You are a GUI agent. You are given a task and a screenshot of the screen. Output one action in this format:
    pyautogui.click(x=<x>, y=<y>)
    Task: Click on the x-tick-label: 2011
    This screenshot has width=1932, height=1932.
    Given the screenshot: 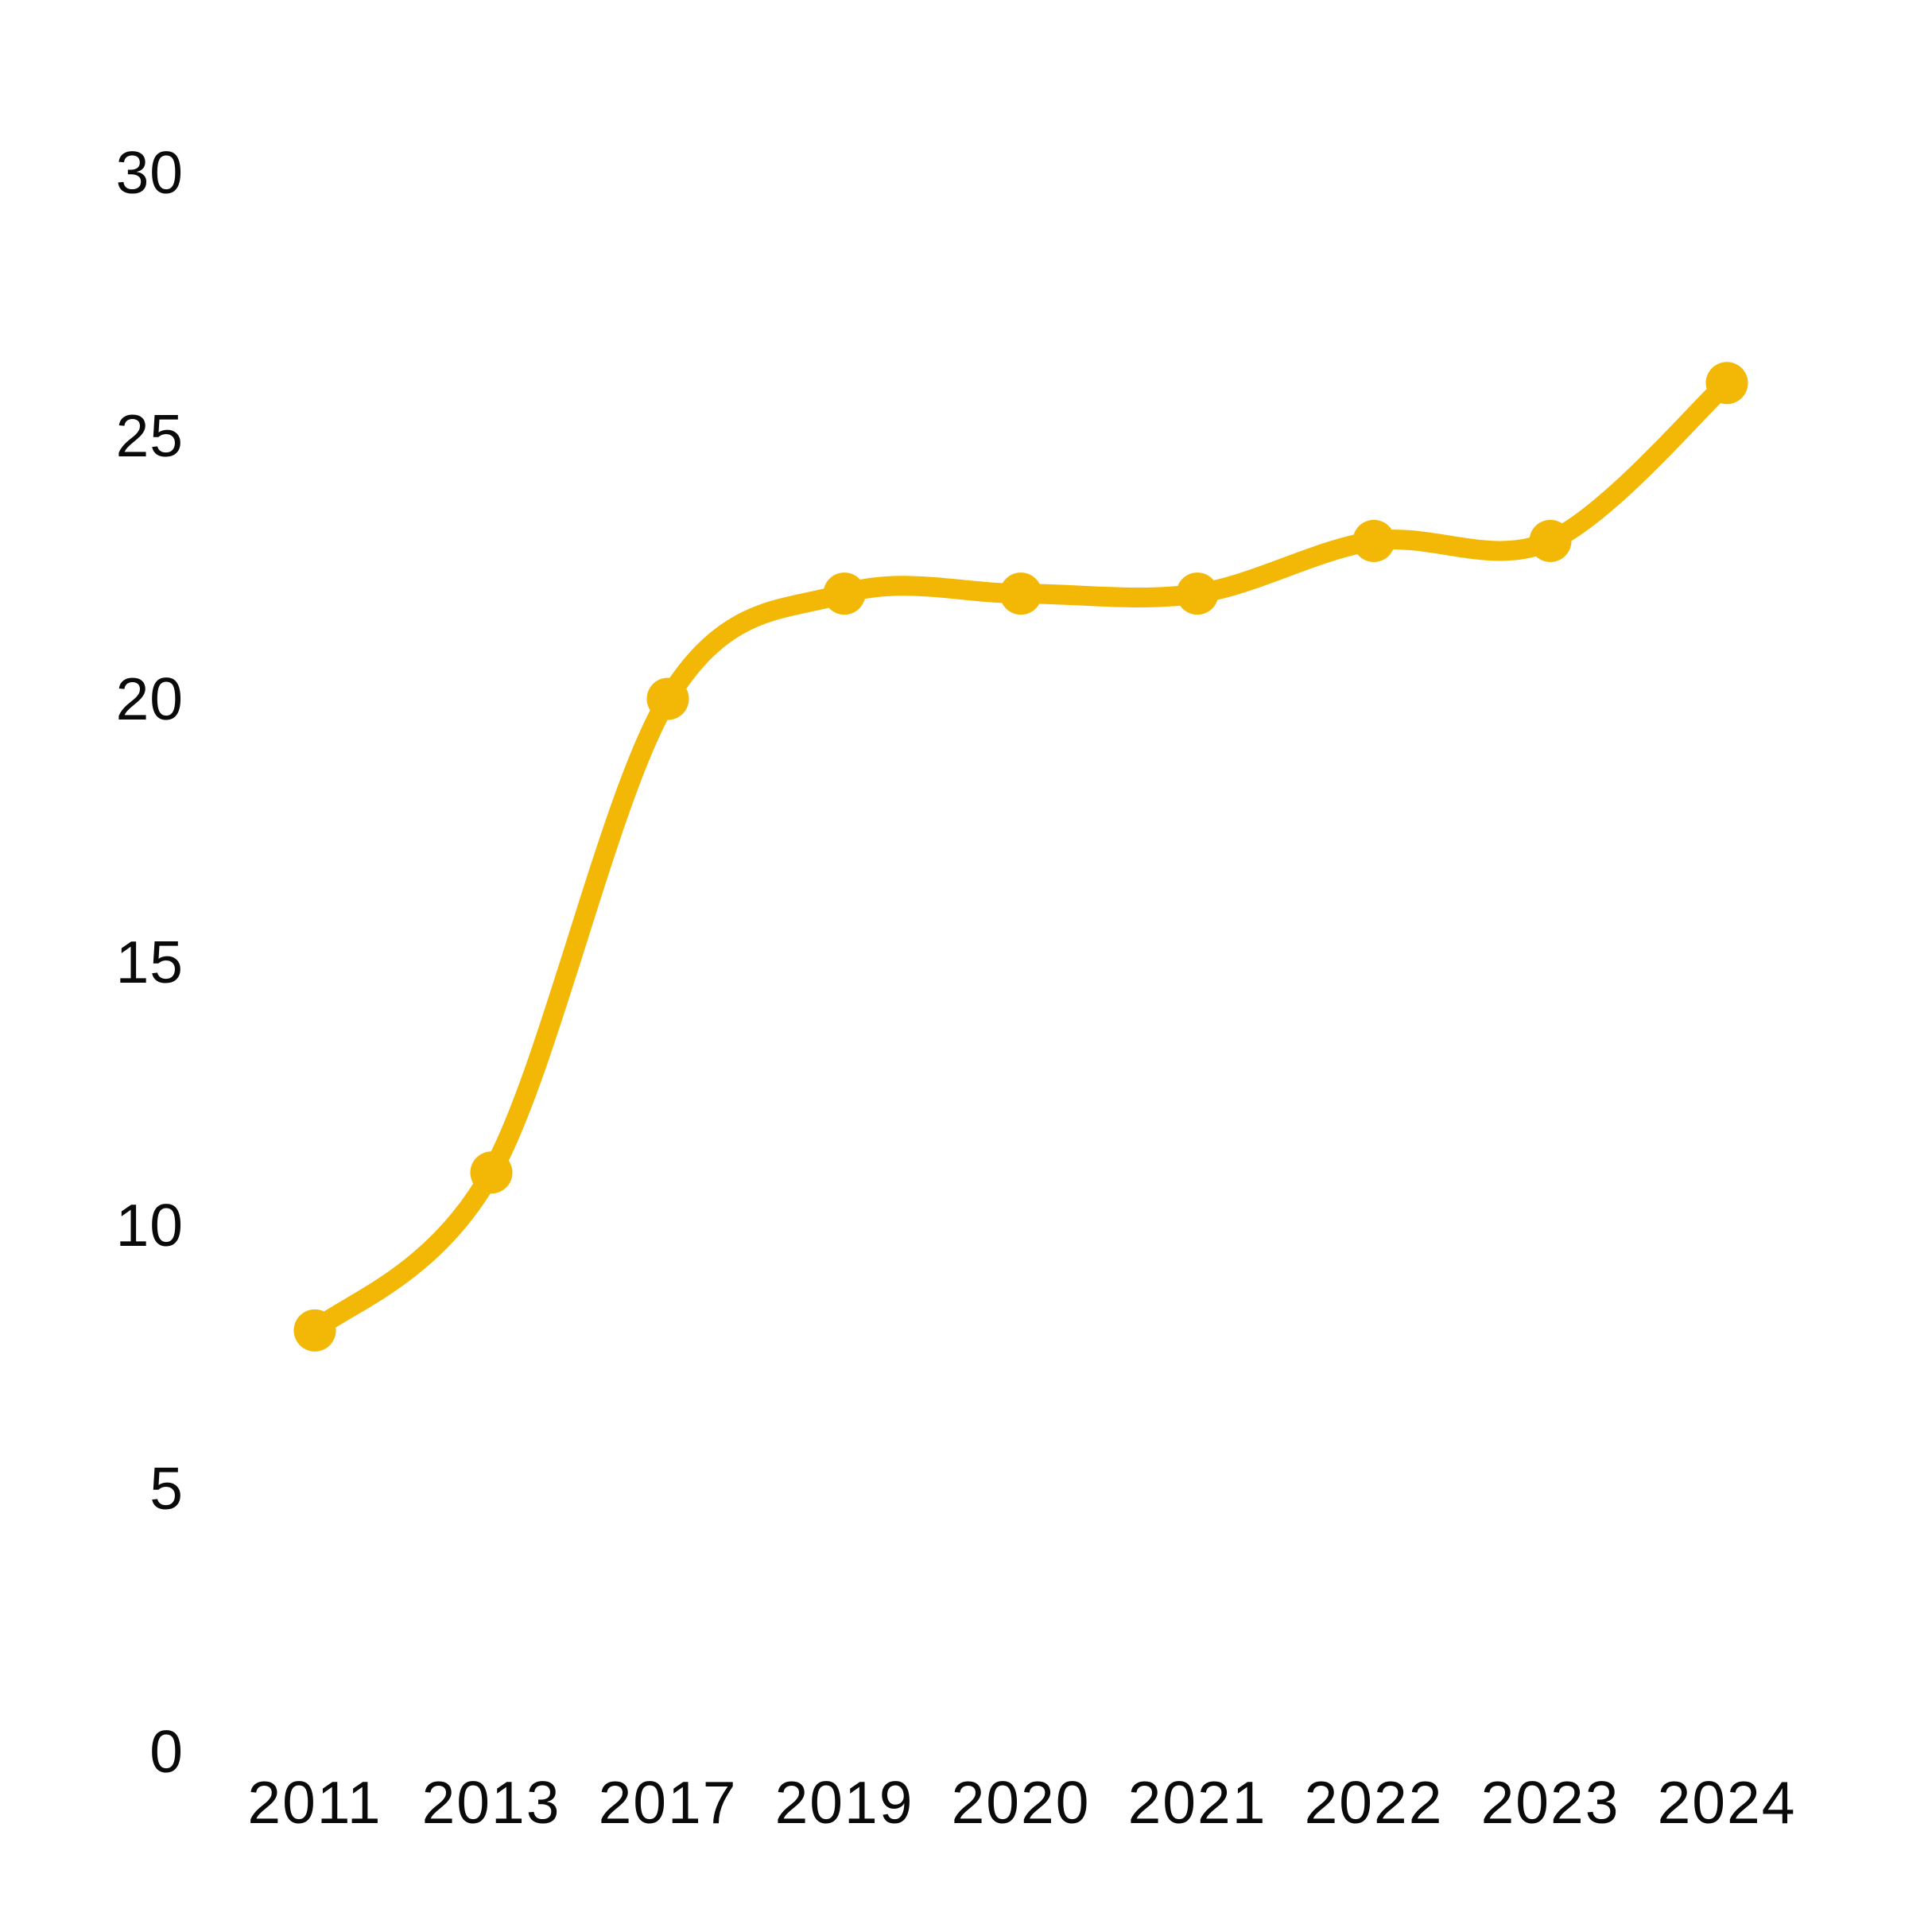 What is the action you would take?
    pyautogui.click(x=314, y=1803)
    